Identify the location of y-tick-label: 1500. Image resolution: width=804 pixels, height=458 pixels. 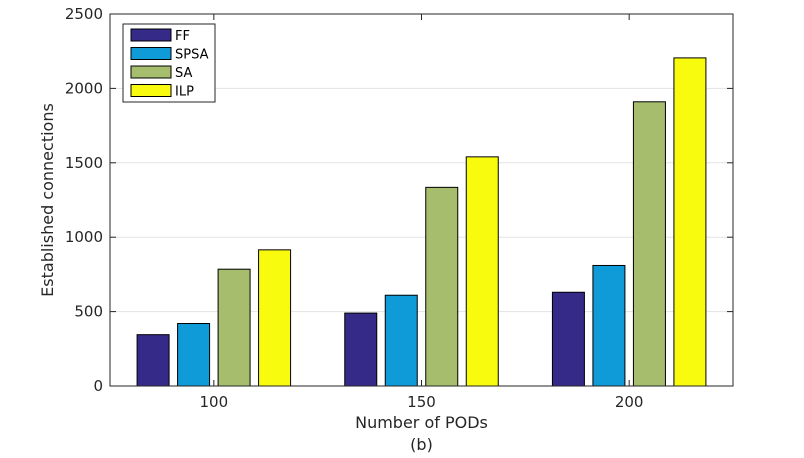
(84, 163).